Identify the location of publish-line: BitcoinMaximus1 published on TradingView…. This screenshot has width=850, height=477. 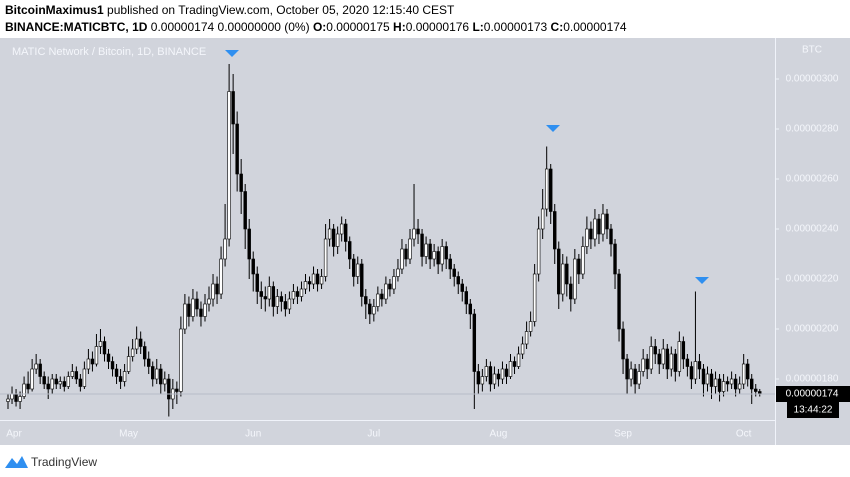
(229, 10).